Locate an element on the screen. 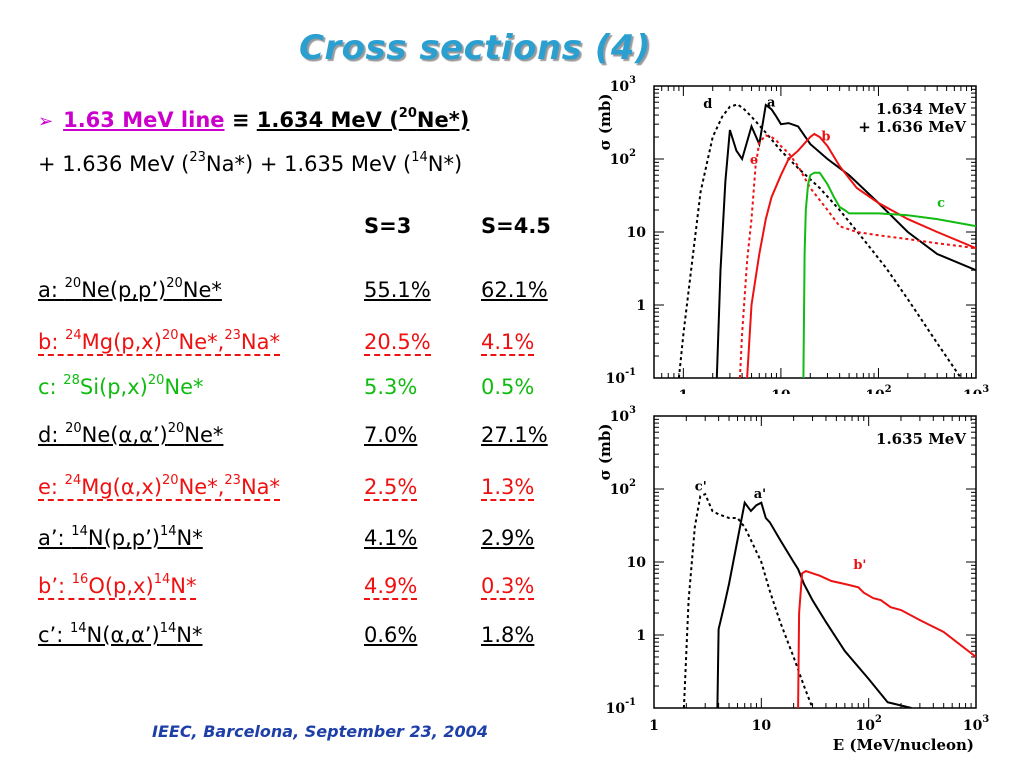 The image size is (1024, 768). x-axis-label: E (MeV/nucleon) is located at coordinates (903, 745).